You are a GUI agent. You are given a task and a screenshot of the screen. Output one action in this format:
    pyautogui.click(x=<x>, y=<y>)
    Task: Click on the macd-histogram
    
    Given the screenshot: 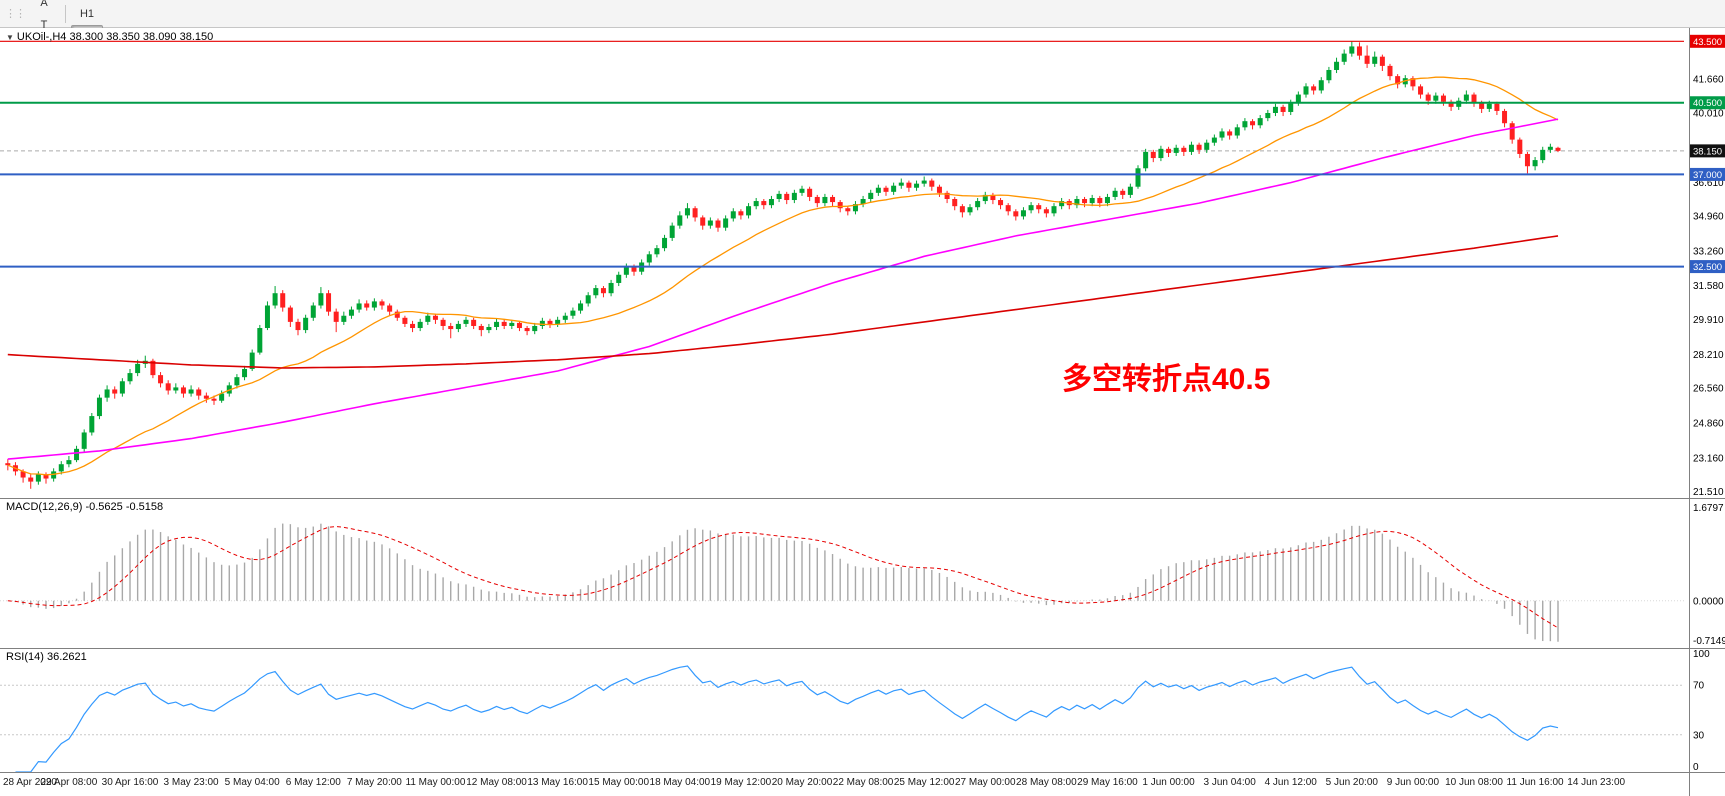 What is the action you would take?
    pyautogui.click(x=786, y=582)
    